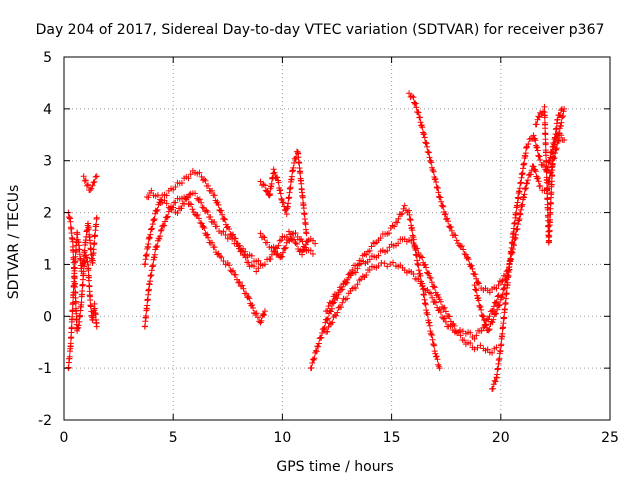 This screenshot has width=640, height=484. I want to click on x-tick-label: 5, so click(173, 438).